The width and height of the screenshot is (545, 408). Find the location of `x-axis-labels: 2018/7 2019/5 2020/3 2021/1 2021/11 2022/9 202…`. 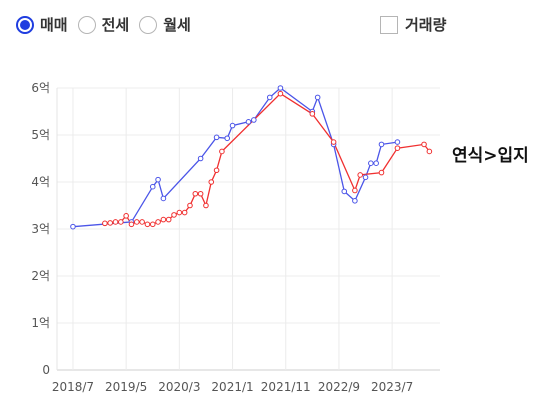

x-axis-labels: 2018/7 2019/5 2020/3 2021/1 2021/11 2022/9 202… is located at coordinates (232, 387).